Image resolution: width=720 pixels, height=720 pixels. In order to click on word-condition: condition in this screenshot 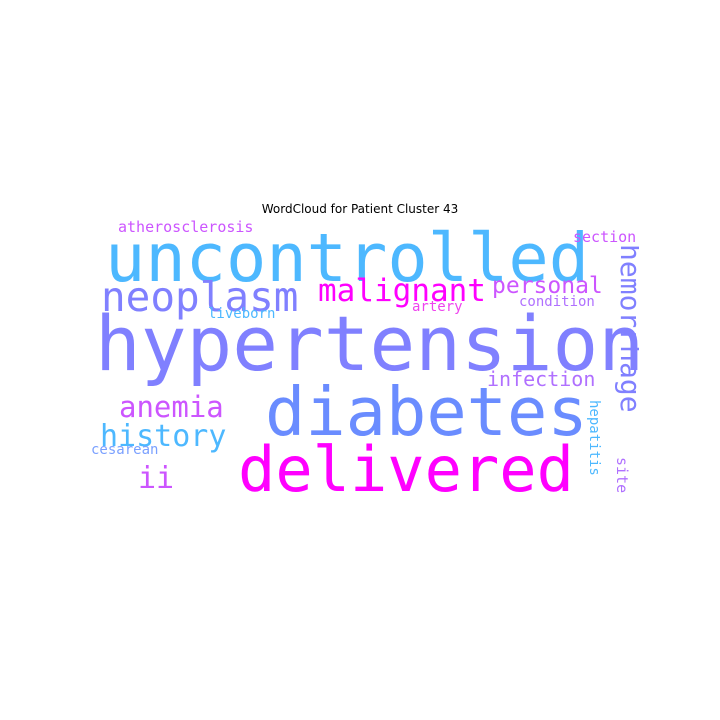, I will do `click(557, 302)`.